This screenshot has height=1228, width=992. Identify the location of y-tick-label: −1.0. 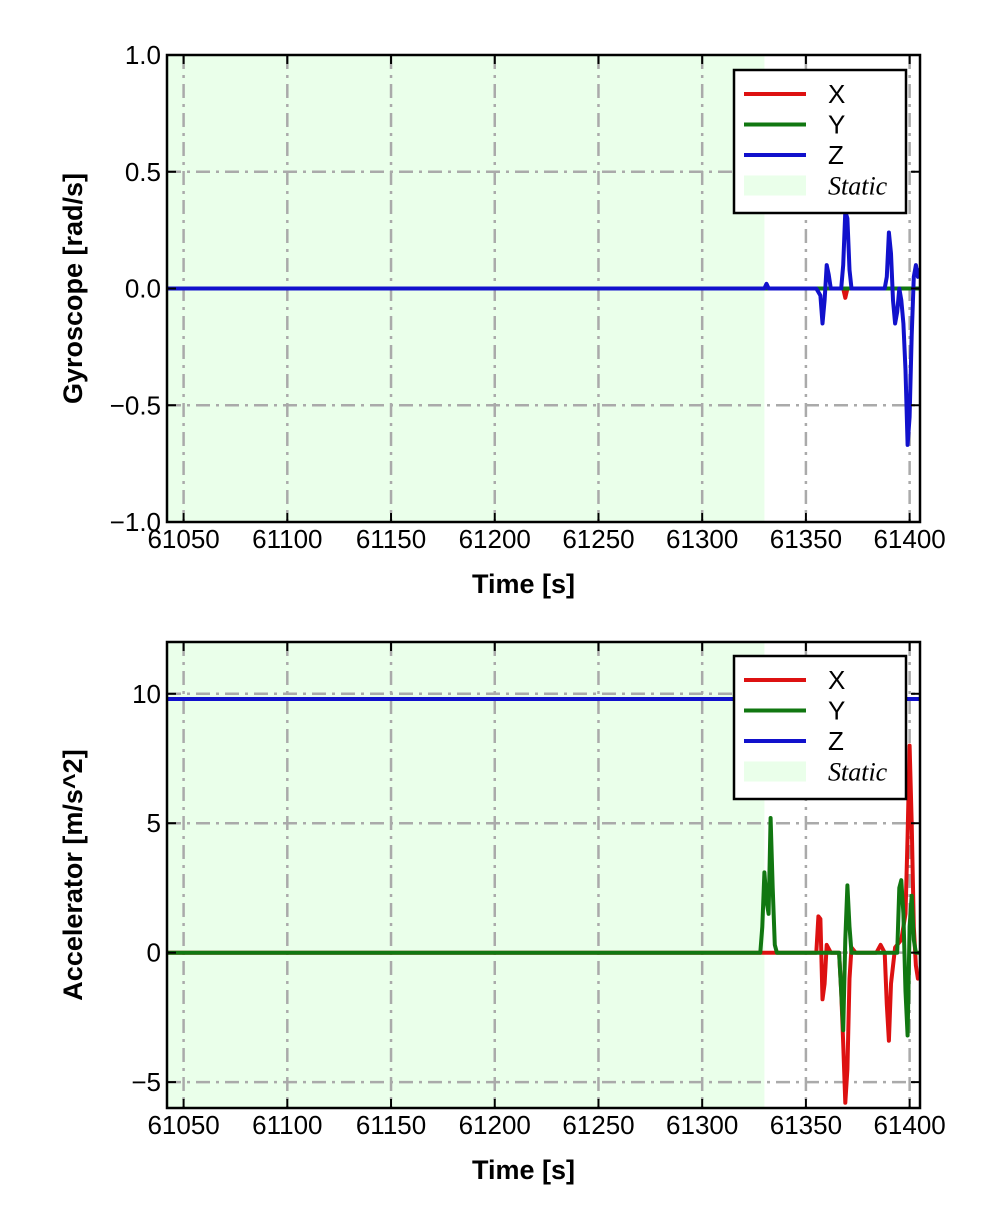
(135, 522).